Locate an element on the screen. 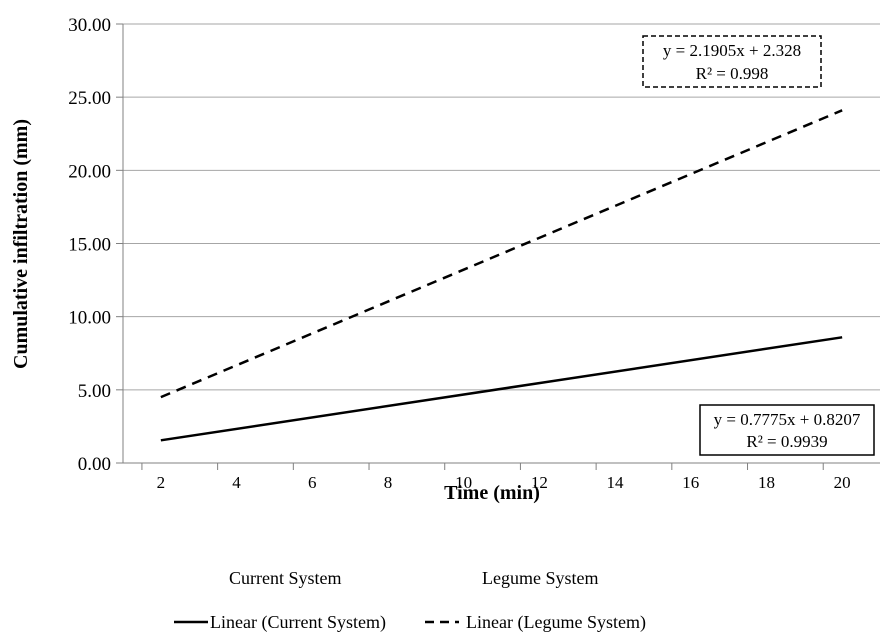 This screenshot has height=635, width=893. legume-equation-box is located at coordinates (732, 61).